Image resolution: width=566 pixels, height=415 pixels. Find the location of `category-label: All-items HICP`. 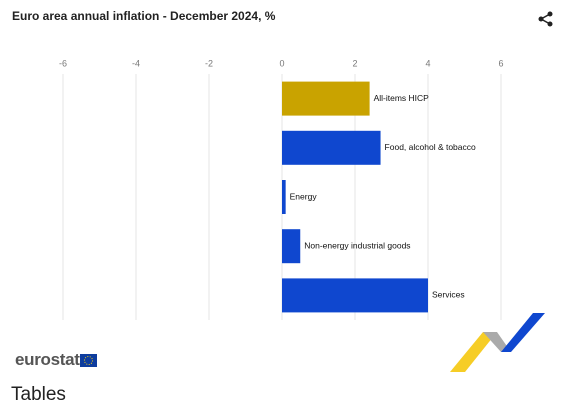

category-label: All-items HICP is located at coordinates (402, 98).